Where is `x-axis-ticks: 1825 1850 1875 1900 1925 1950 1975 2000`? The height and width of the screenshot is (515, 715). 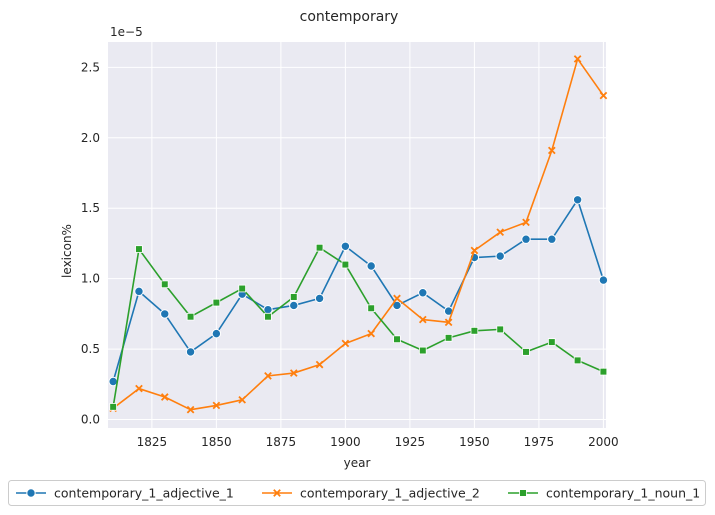
x-axis-ticks: 1825 1850 1875 1900 1925 1950 1975 2000 is located at coordinates (378, 442).